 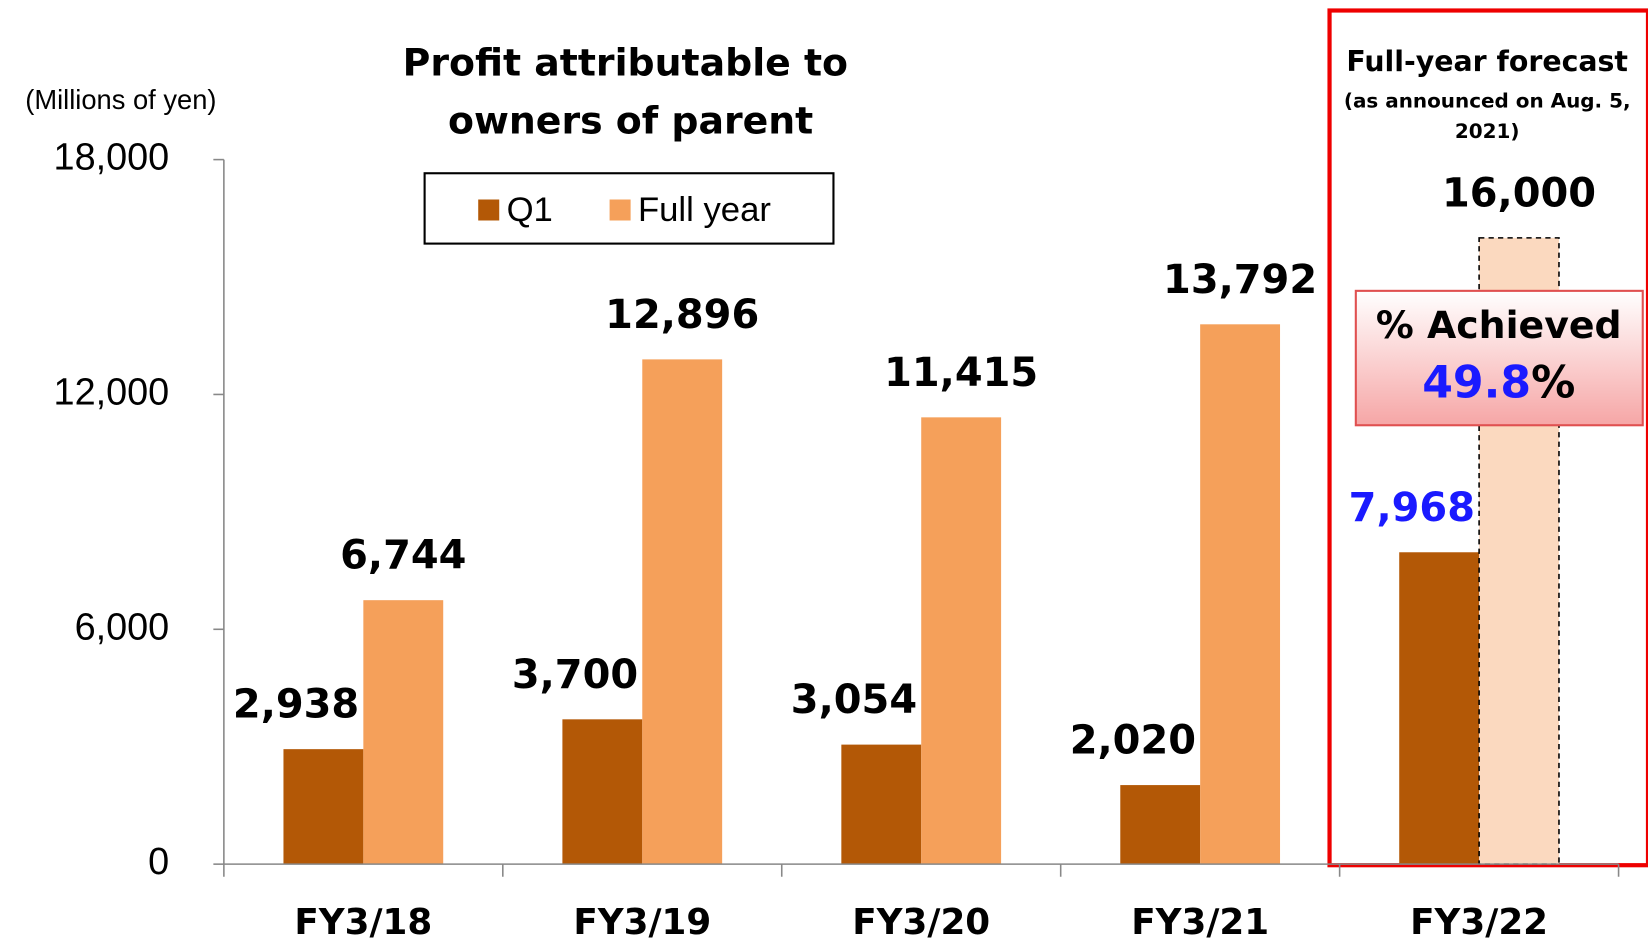 I want to click on forecast-note: (as announced on Aug. 5,, so click(x=1487, y=100).